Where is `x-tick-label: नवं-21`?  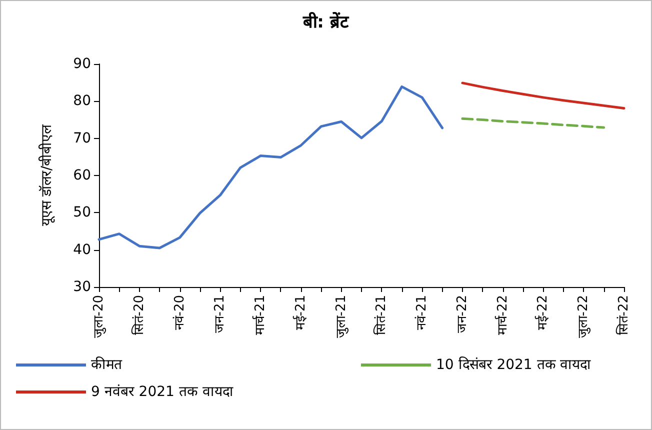
x-tick-label: नवं-21 is located at coordinates (422, 312).